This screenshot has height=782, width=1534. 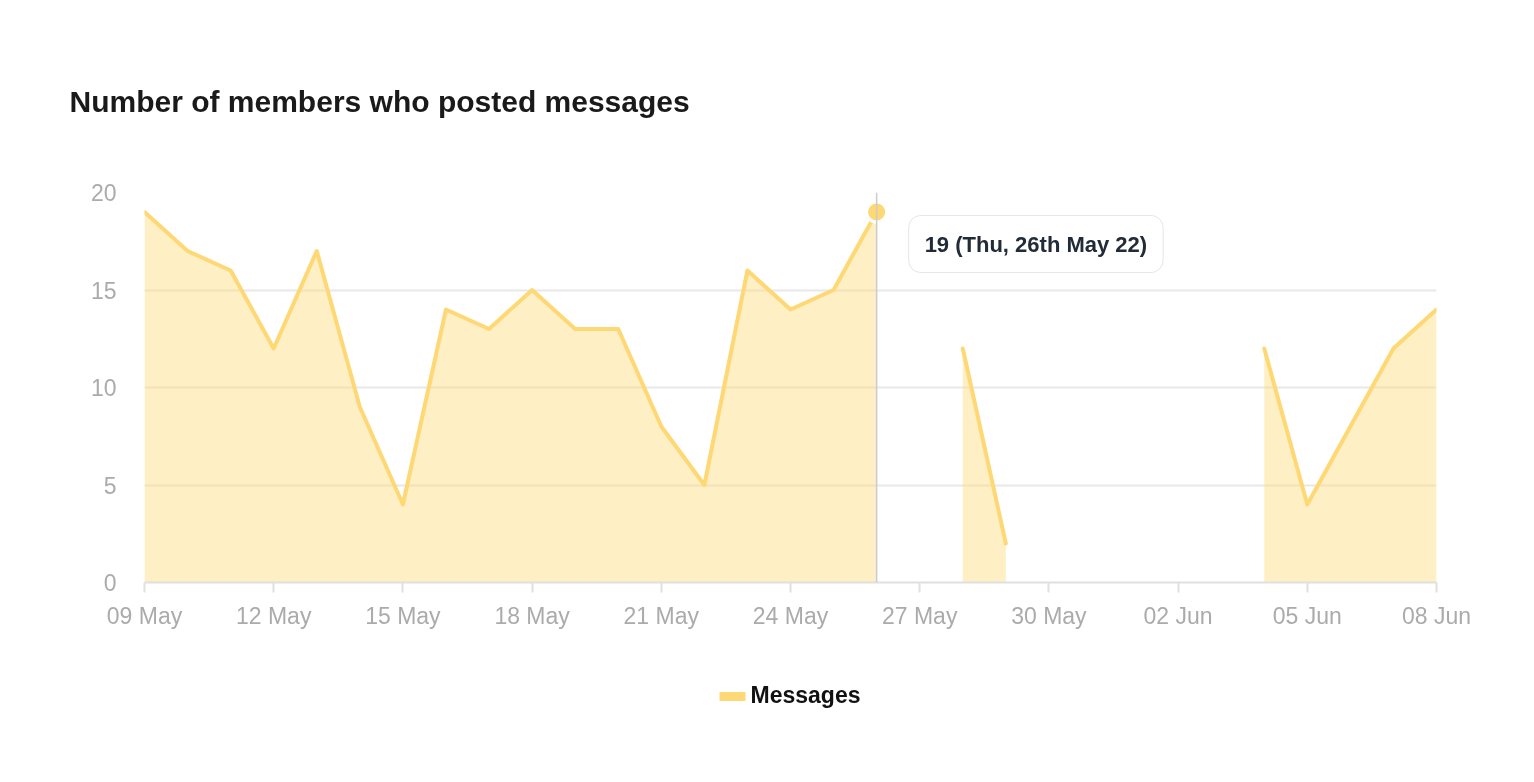 I want to click on y-tick-label: 10, so click(x=103, y=388).